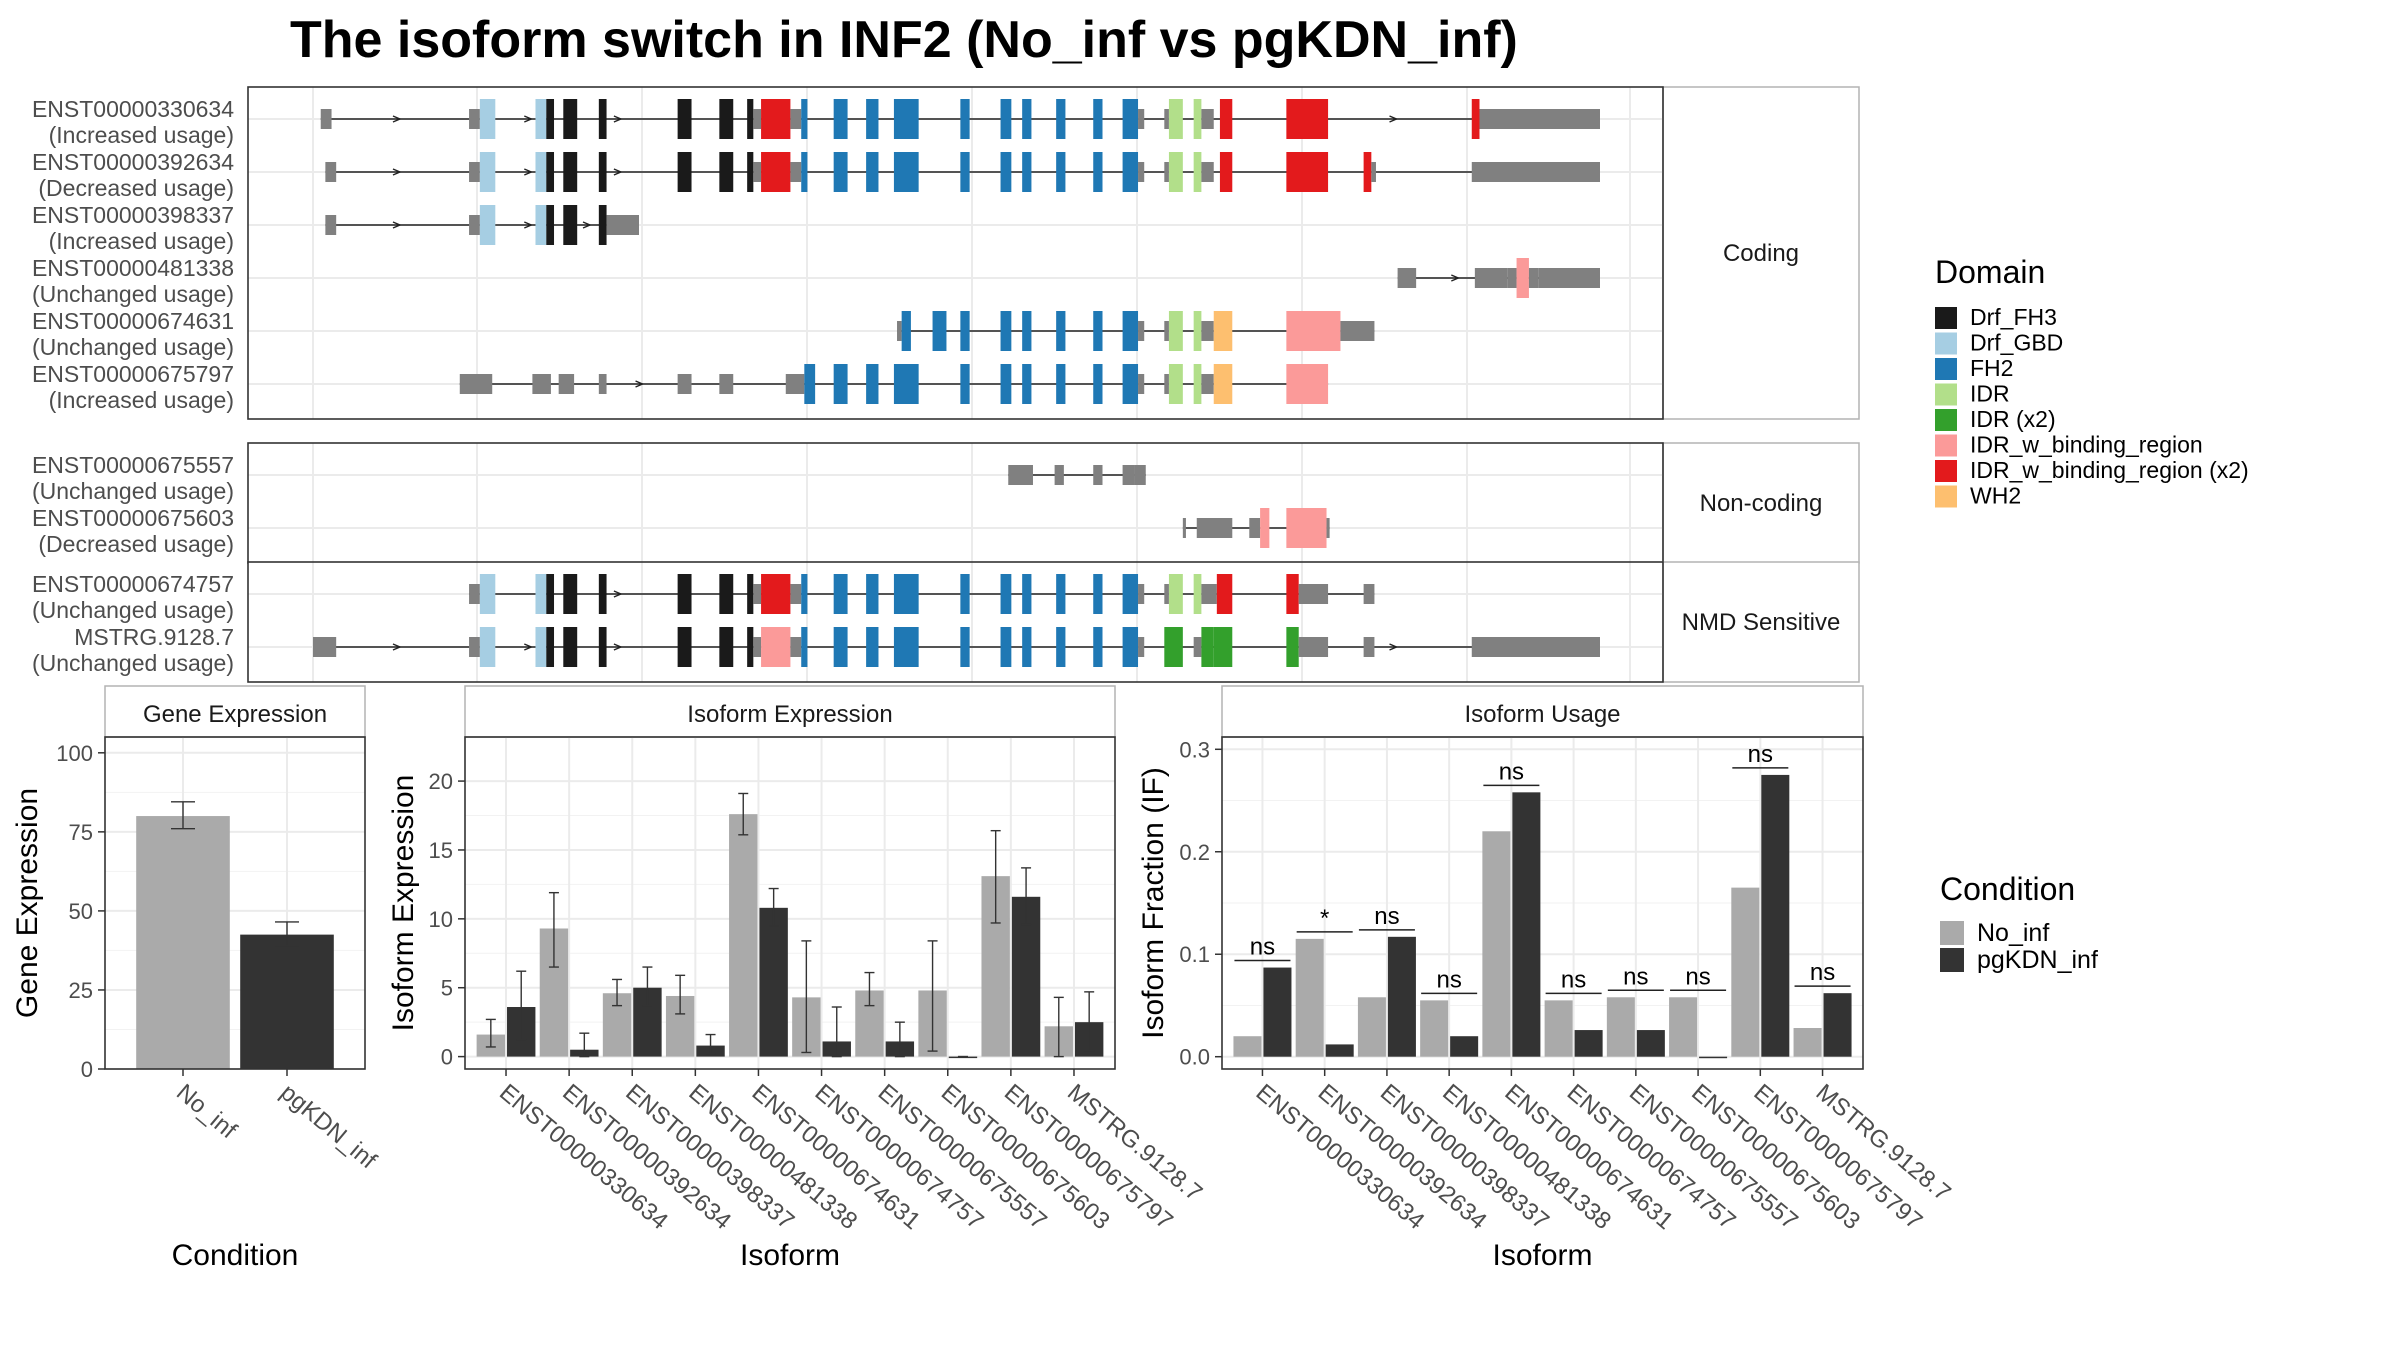 The image size is (2400, 1350). What do you see at coordinates (1995, 496) in the screenshot?
I see `domain-legend-label: WH2` at bounding box center [1995, 496].